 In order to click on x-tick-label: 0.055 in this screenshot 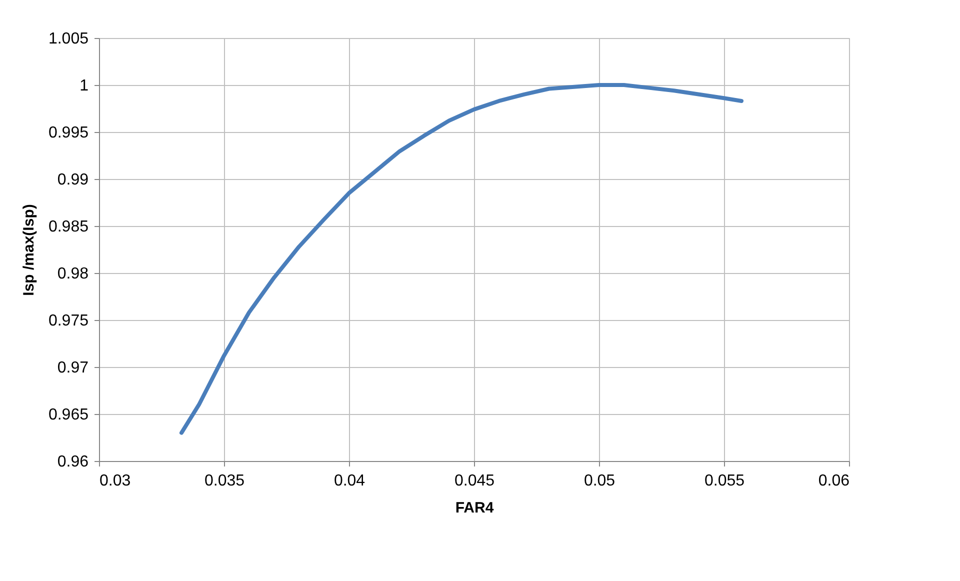, I will do `click(724, 481)`.